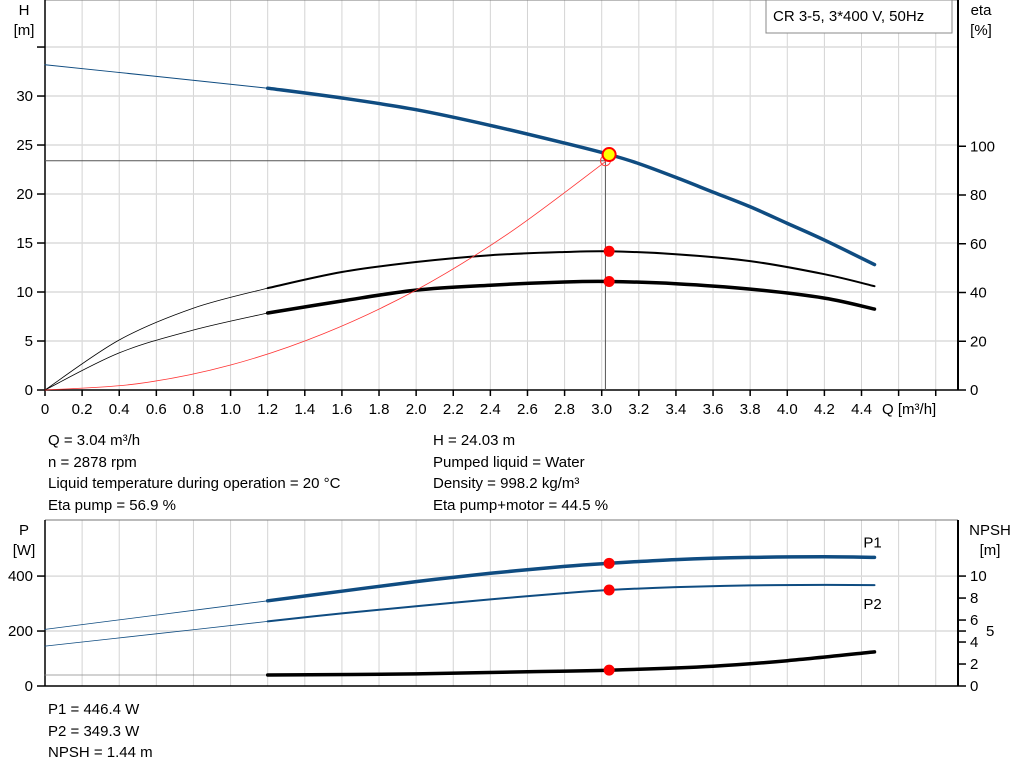 The height and width of the screenshot is (781, 1024). What do you see at coordinates (506, 483) in the screenshot?
I see `info-density: Density = 998.2 kg/m³` at bounding box center [506, 483].